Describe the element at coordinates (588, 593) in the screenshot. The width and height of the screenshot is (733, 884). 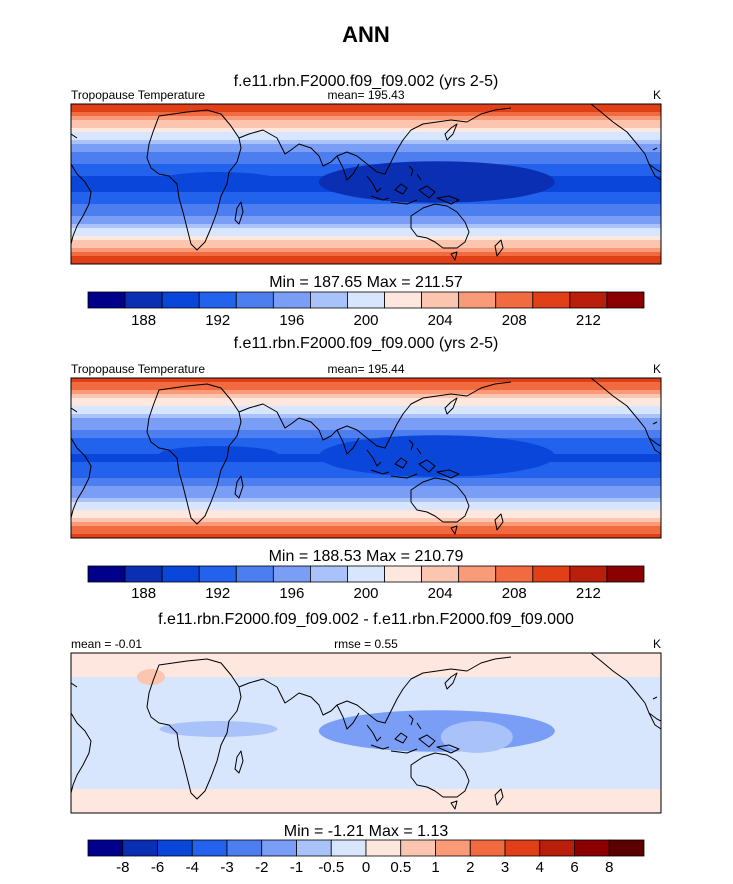
I see `colorbar-tick-label: 212` at that location.